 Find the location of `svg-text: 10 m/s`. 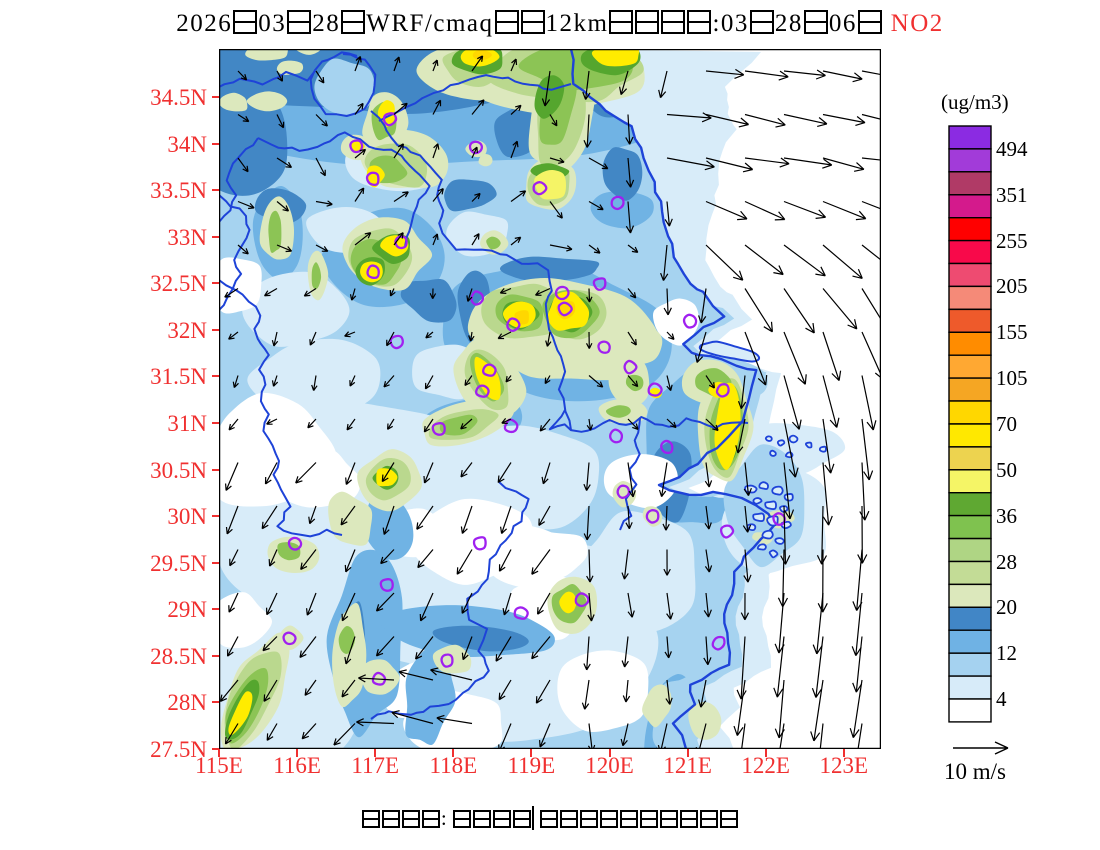

svg-text: 10 m/s is located at coordinates (975, 771).